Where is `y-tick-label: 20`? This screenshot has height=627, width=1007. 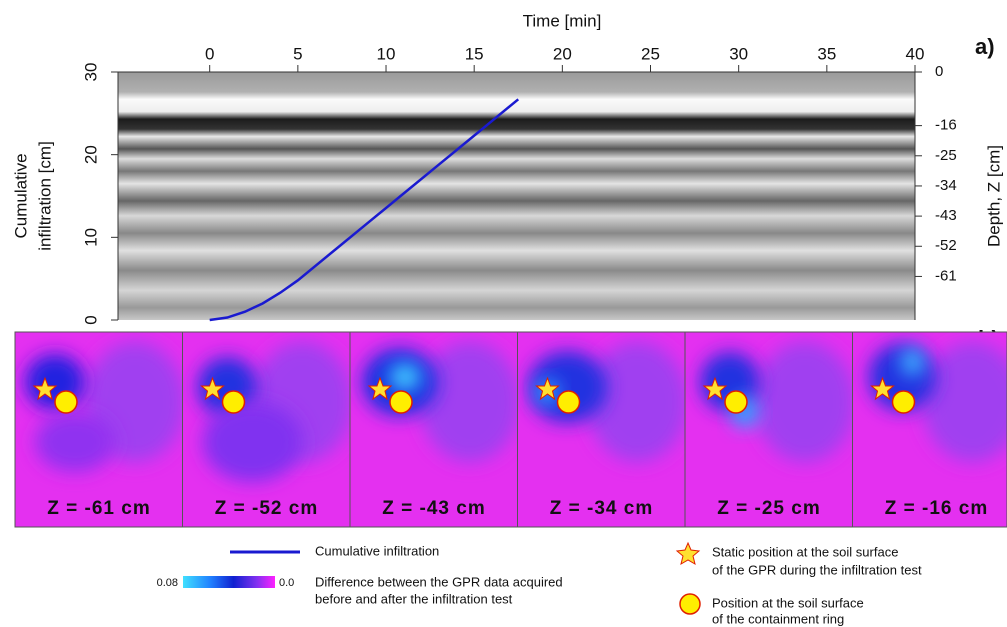
y-tick-label: 20 is located at coordinates (90, 154).